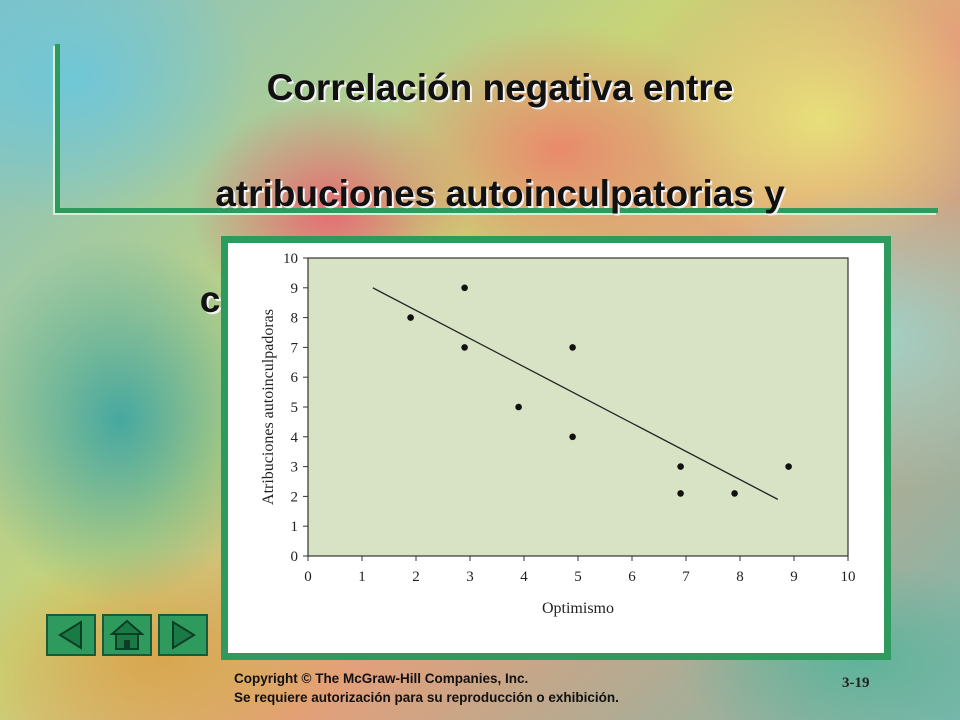  Describe the element at coordinates (295, 319) in the screenshot. I see `y-tick-label: 8` at that location.